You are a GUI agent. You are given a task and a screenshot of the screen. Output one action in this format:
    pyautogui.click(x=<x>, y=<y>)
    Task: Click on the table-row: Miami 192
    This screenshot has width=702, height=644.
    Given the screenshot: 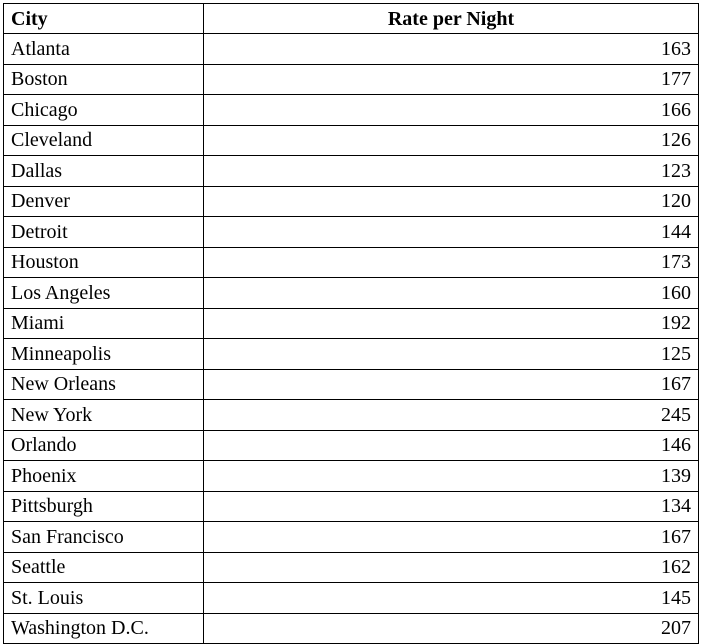 What is the action you would take?
    pyautogui.click(x=351, y=323)
    